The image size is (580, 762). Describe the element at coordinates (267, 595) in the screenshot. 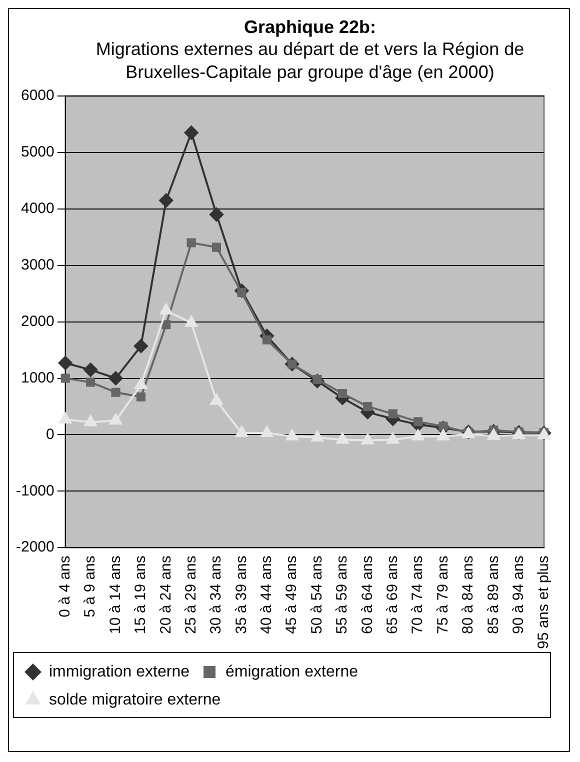

I see `x-tick-label: 40 à 44 ans` at that location.